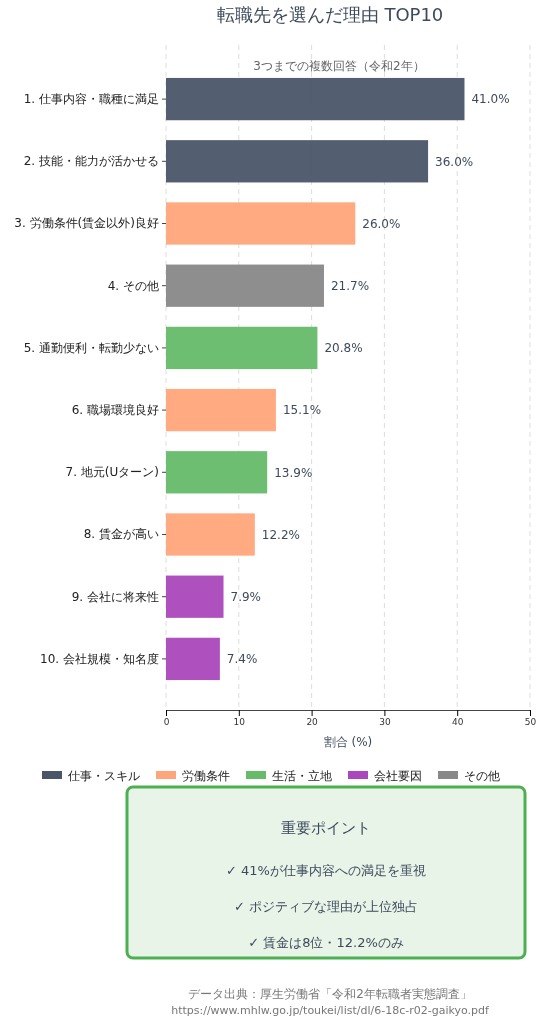 This screenshot has width=542, height=1024. What do you see at coordinates (166, 722) in the screenshot?
I see `x-tick-label: 0` at bounding box center [166, 722].